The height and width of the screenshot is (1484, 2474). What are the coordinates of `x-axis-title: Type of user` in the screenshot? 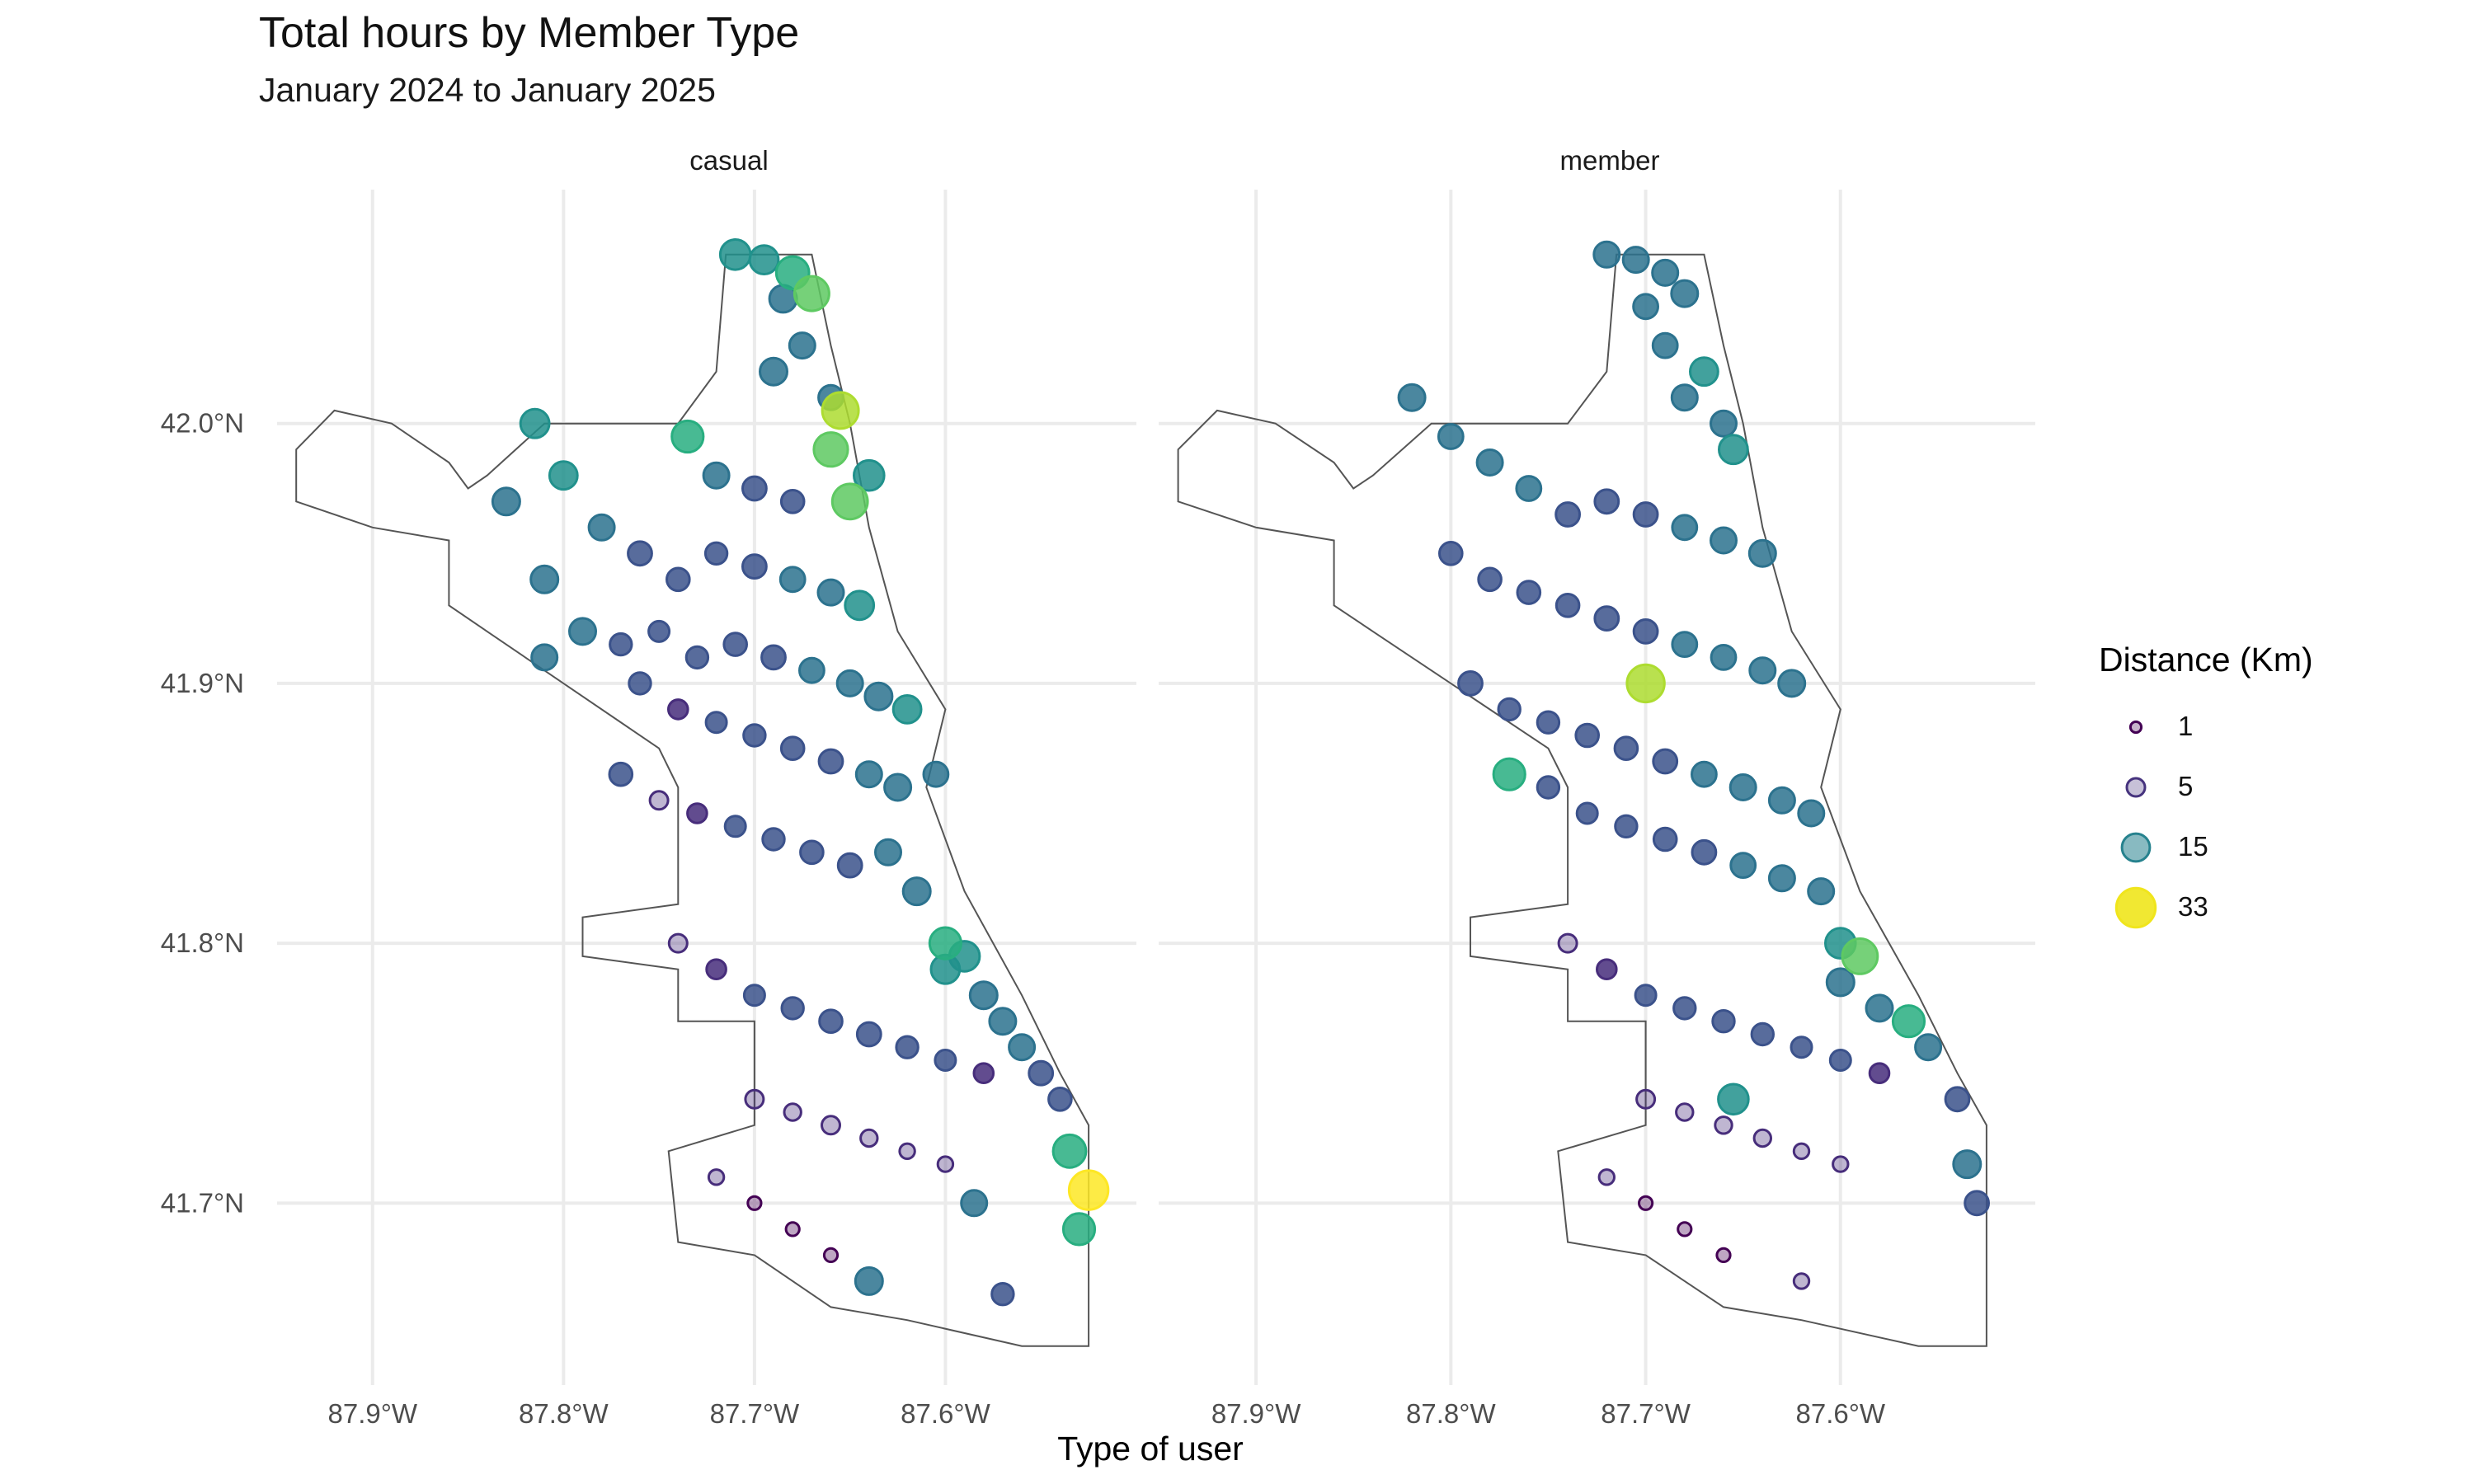 It's located at (1150, 1449).